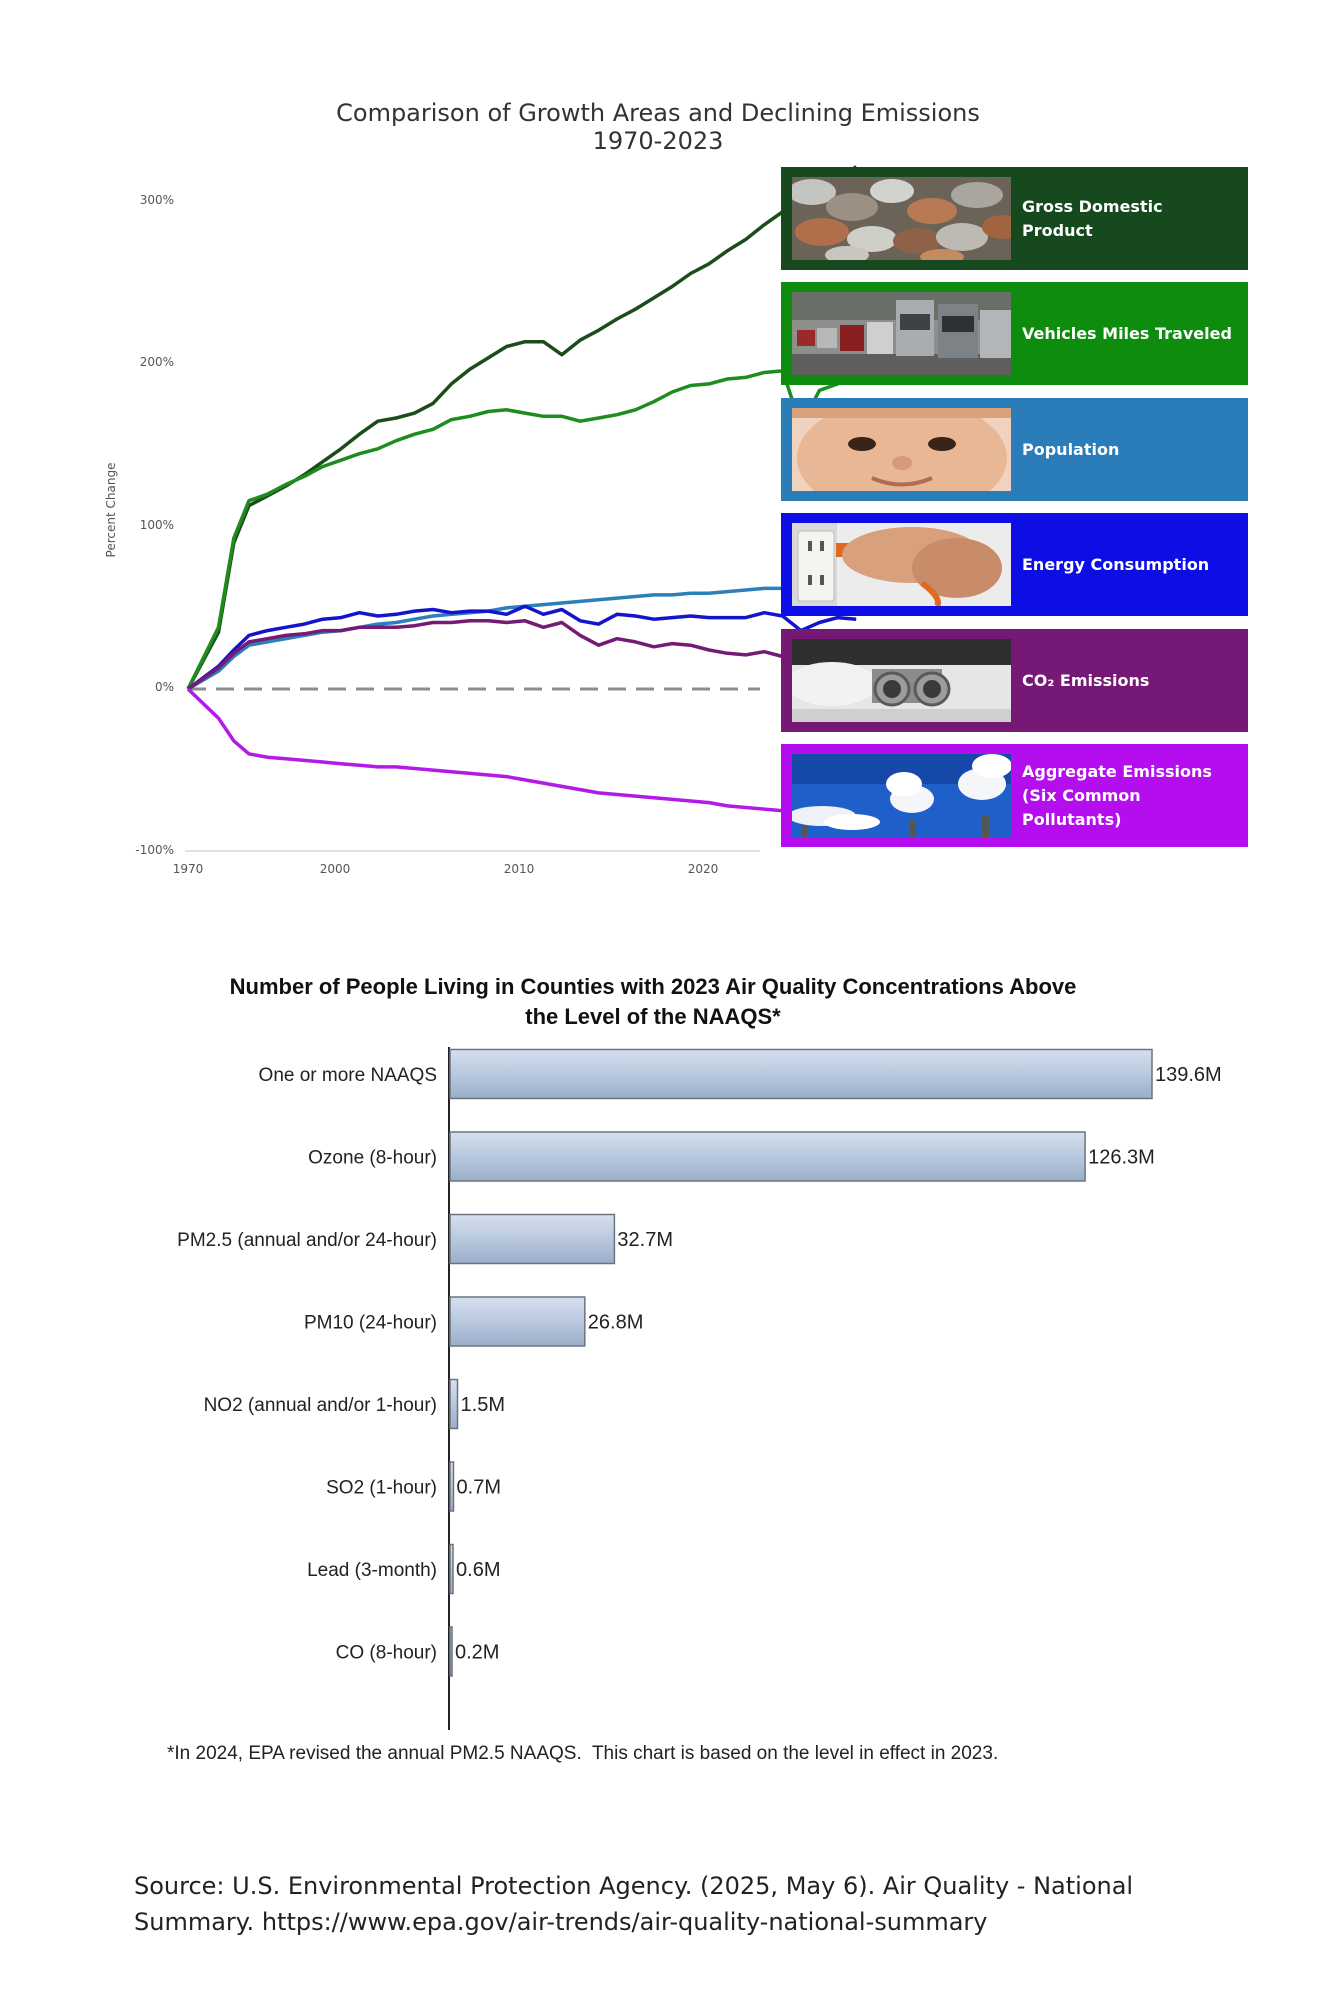 This screenshot has height=1999, width=1333. Describe the element at coordinates (521, 752) in the screenshot. I see `series-line-aggregate-emissions-six-common-pollutants` at that location.